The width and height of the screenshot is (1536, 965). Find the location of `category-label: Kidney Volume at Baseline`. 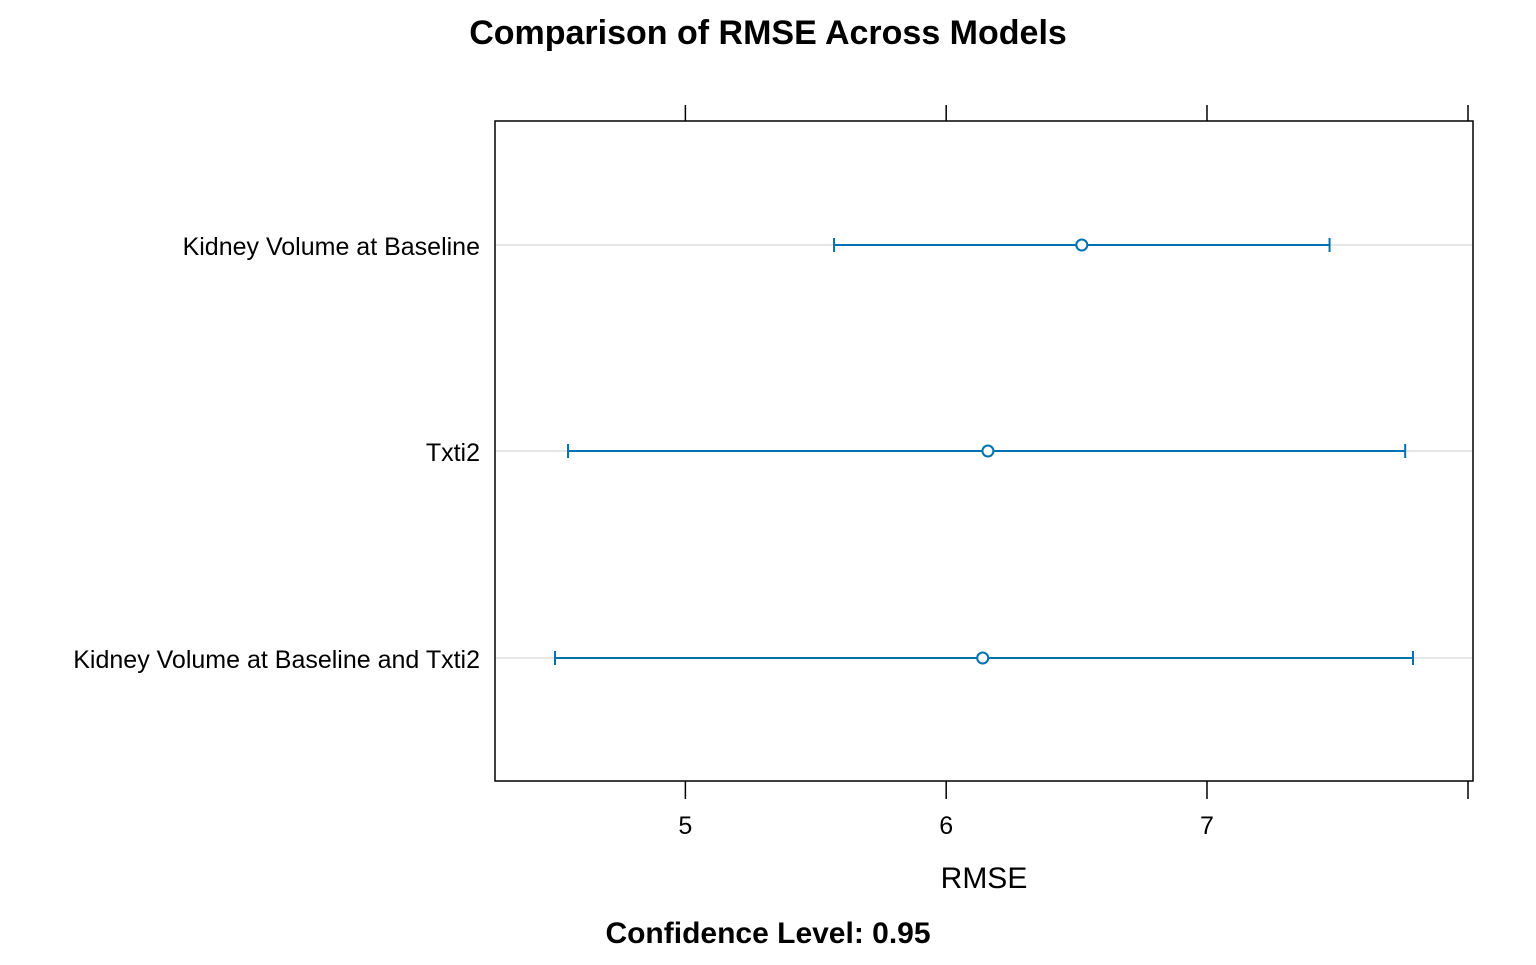

category-label: Kidney Volume at Baseline is located at coordinates (331, 247).